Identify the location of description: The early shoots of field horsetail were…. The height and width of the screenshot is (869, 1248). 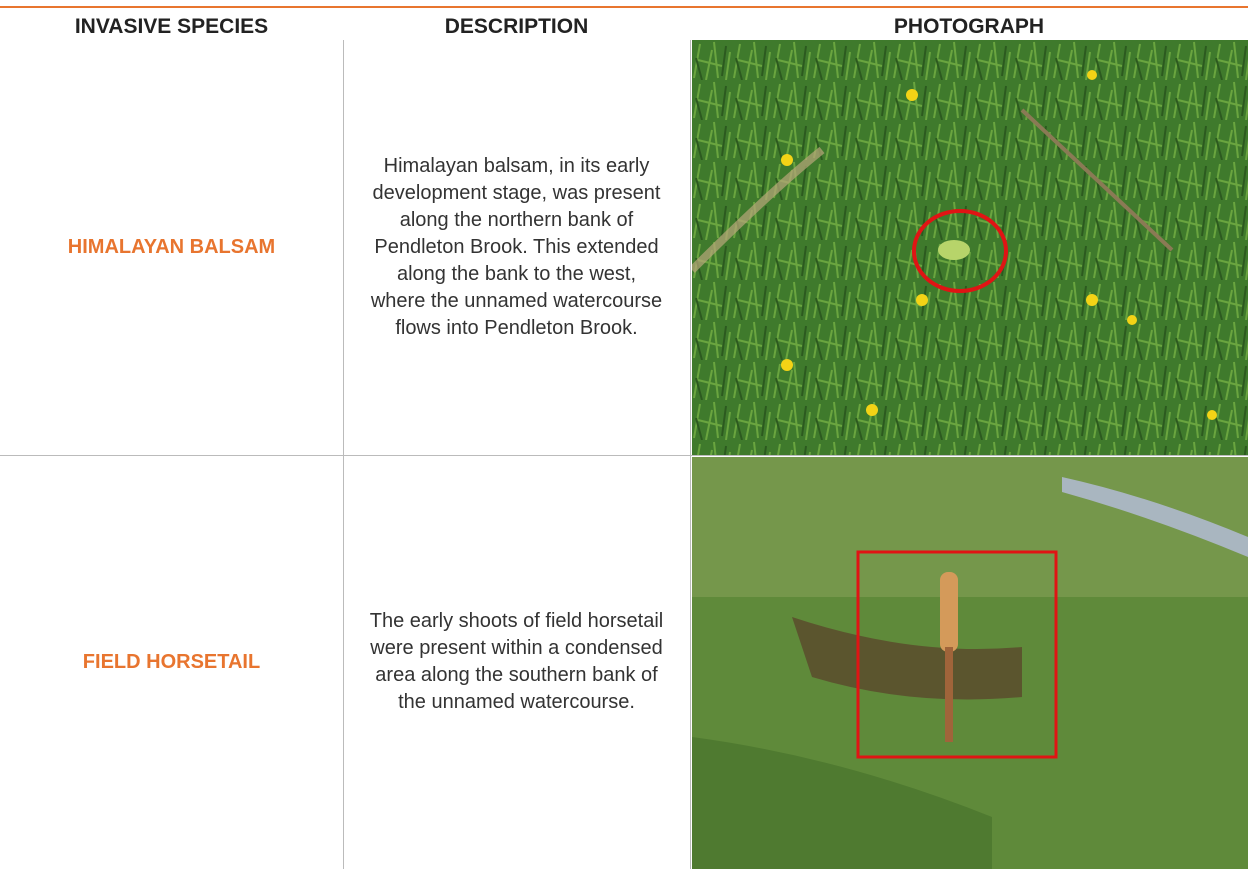
(516, 661).